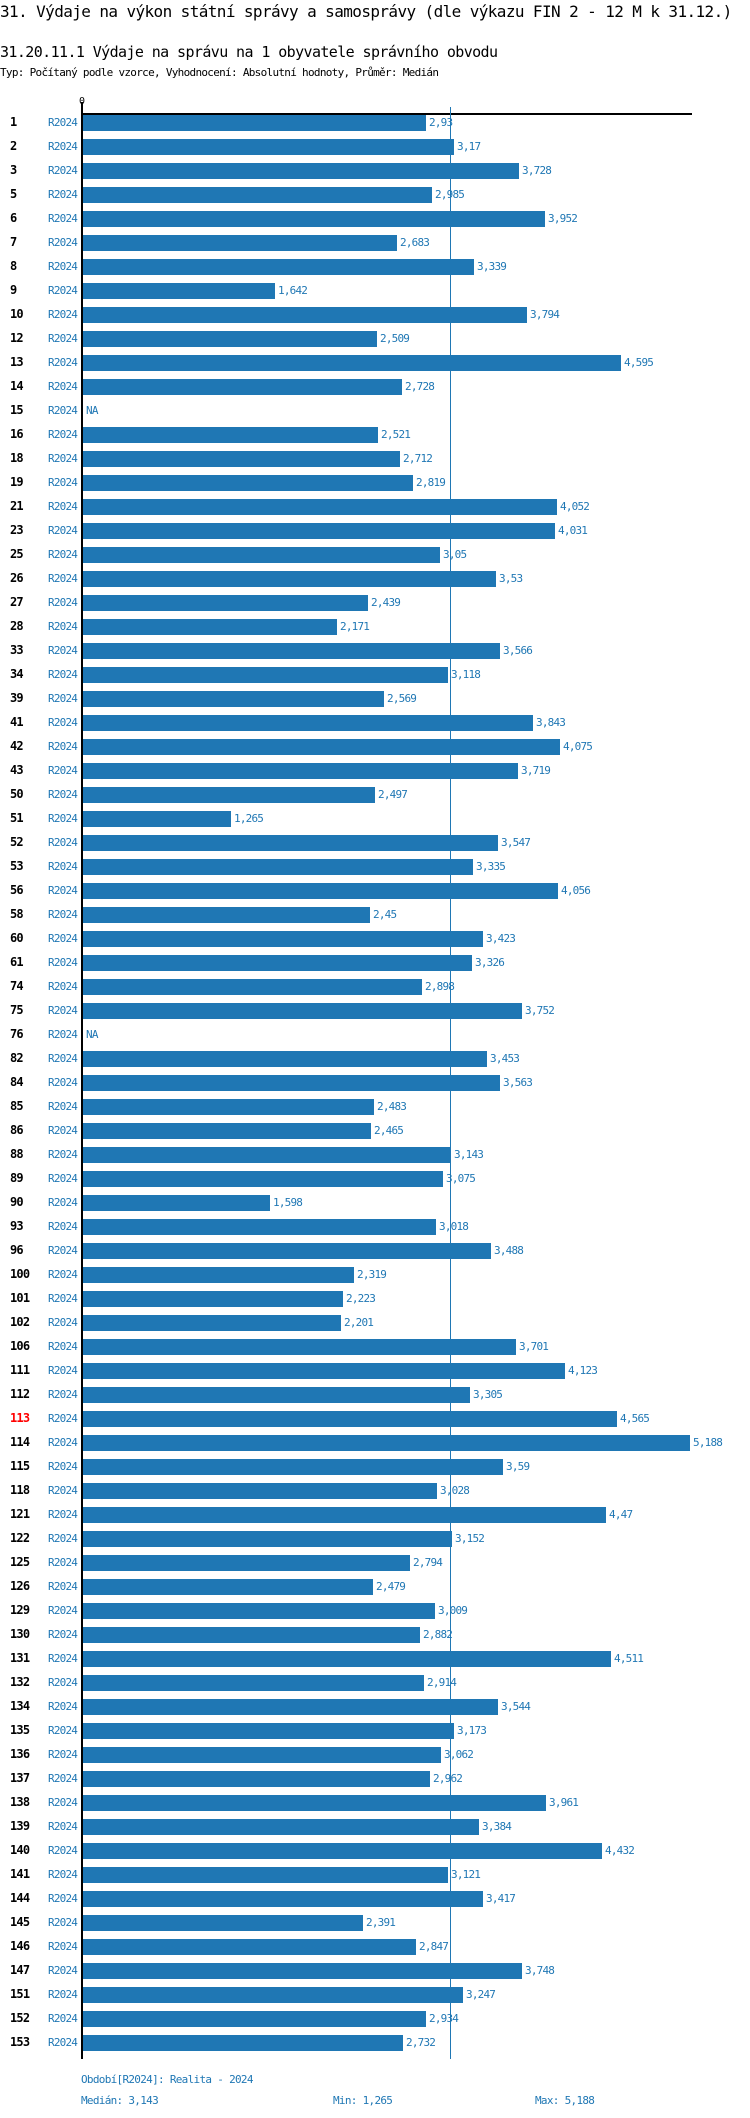  Describe the element at coordinates (386, 602) in the screenshot. I see `data-label: 2,439` at that location.